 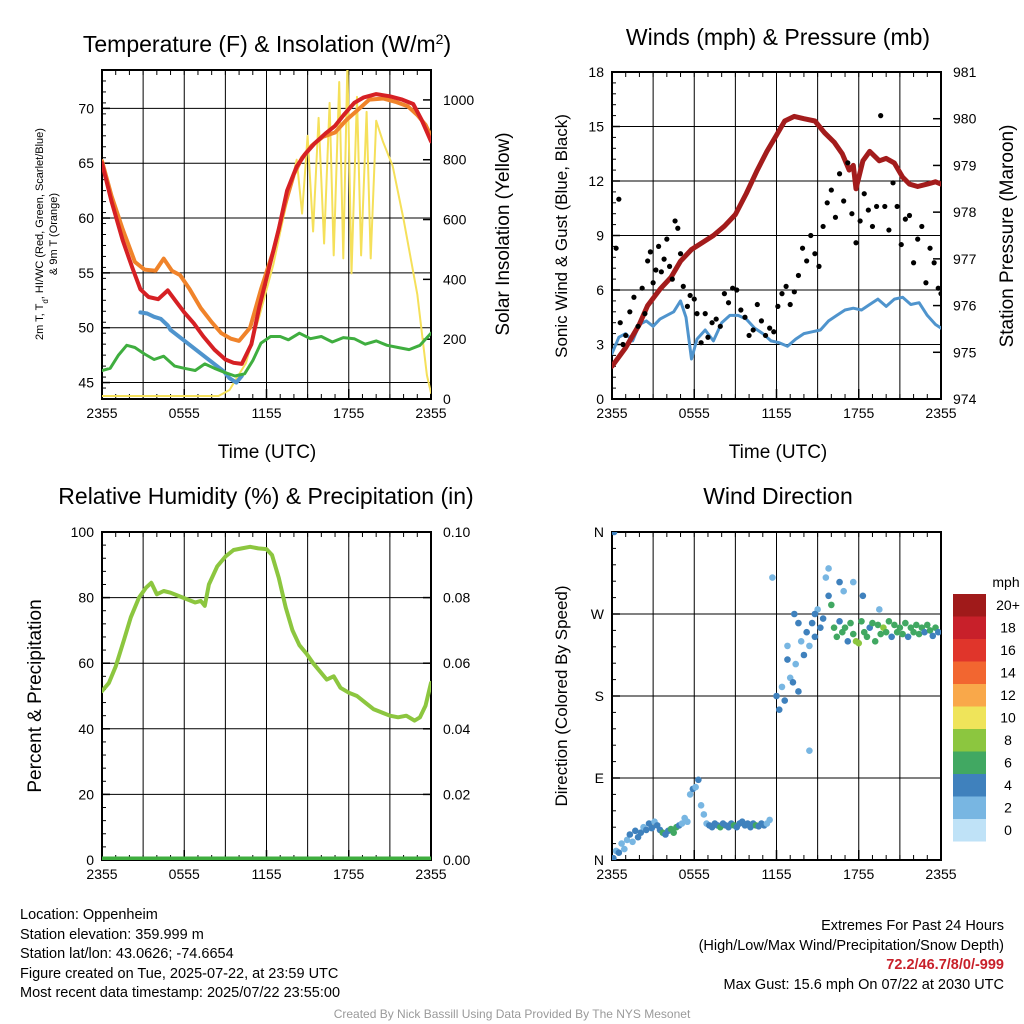 I want to click on rh-xtick-label: 0555, so click(x=184, y=874).